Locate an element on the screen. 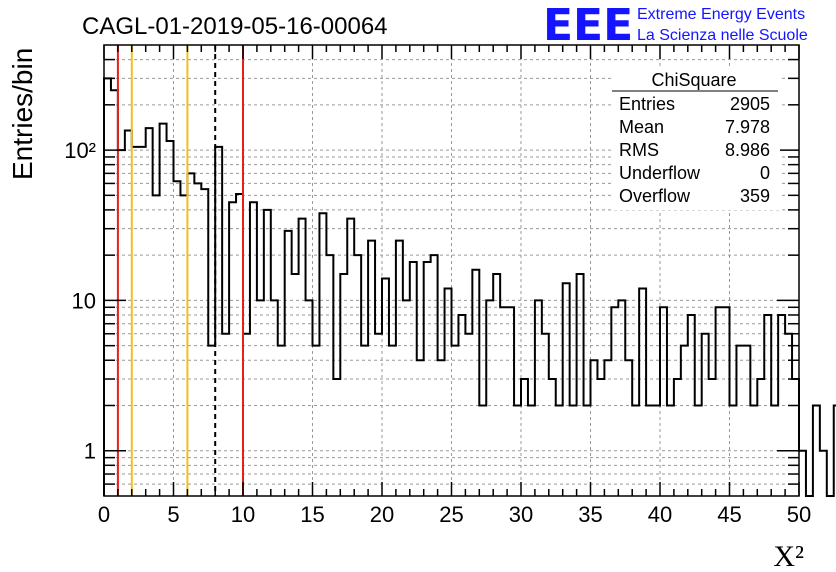 Image resolution: width=836 pixels, height=572 pixels. x-tick-labels: 0 5 10 15 20 25 30 35 40 45 50 is located at coordinates (454, 514).